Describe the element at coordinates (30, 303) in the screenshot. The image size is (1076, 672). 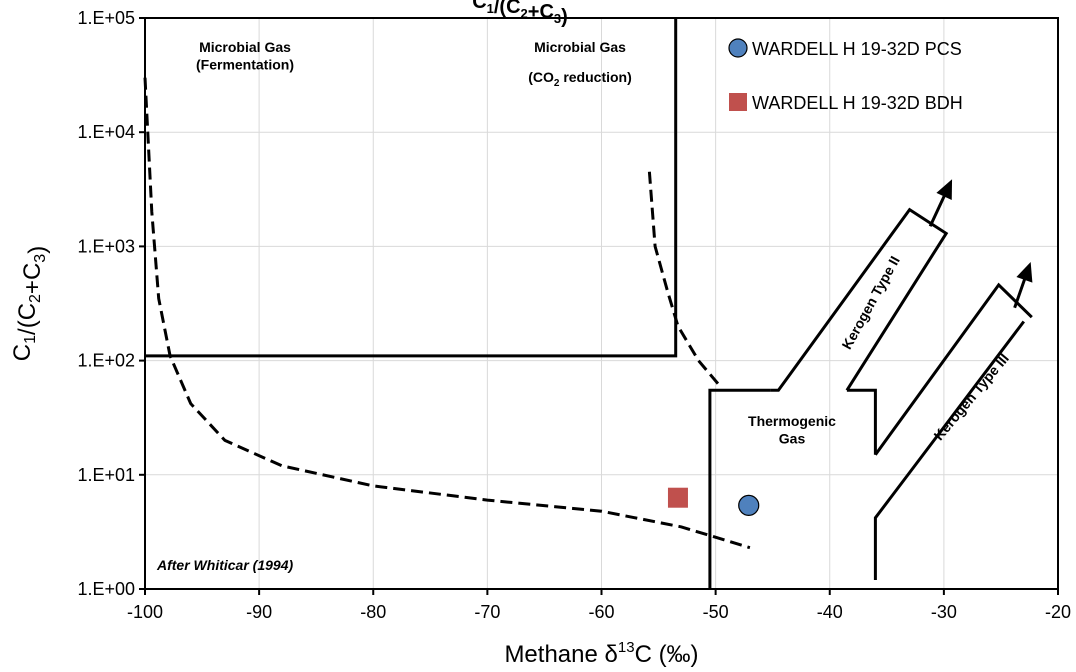
I see `y-axis-label: C1/(C2+C3)` at that location.